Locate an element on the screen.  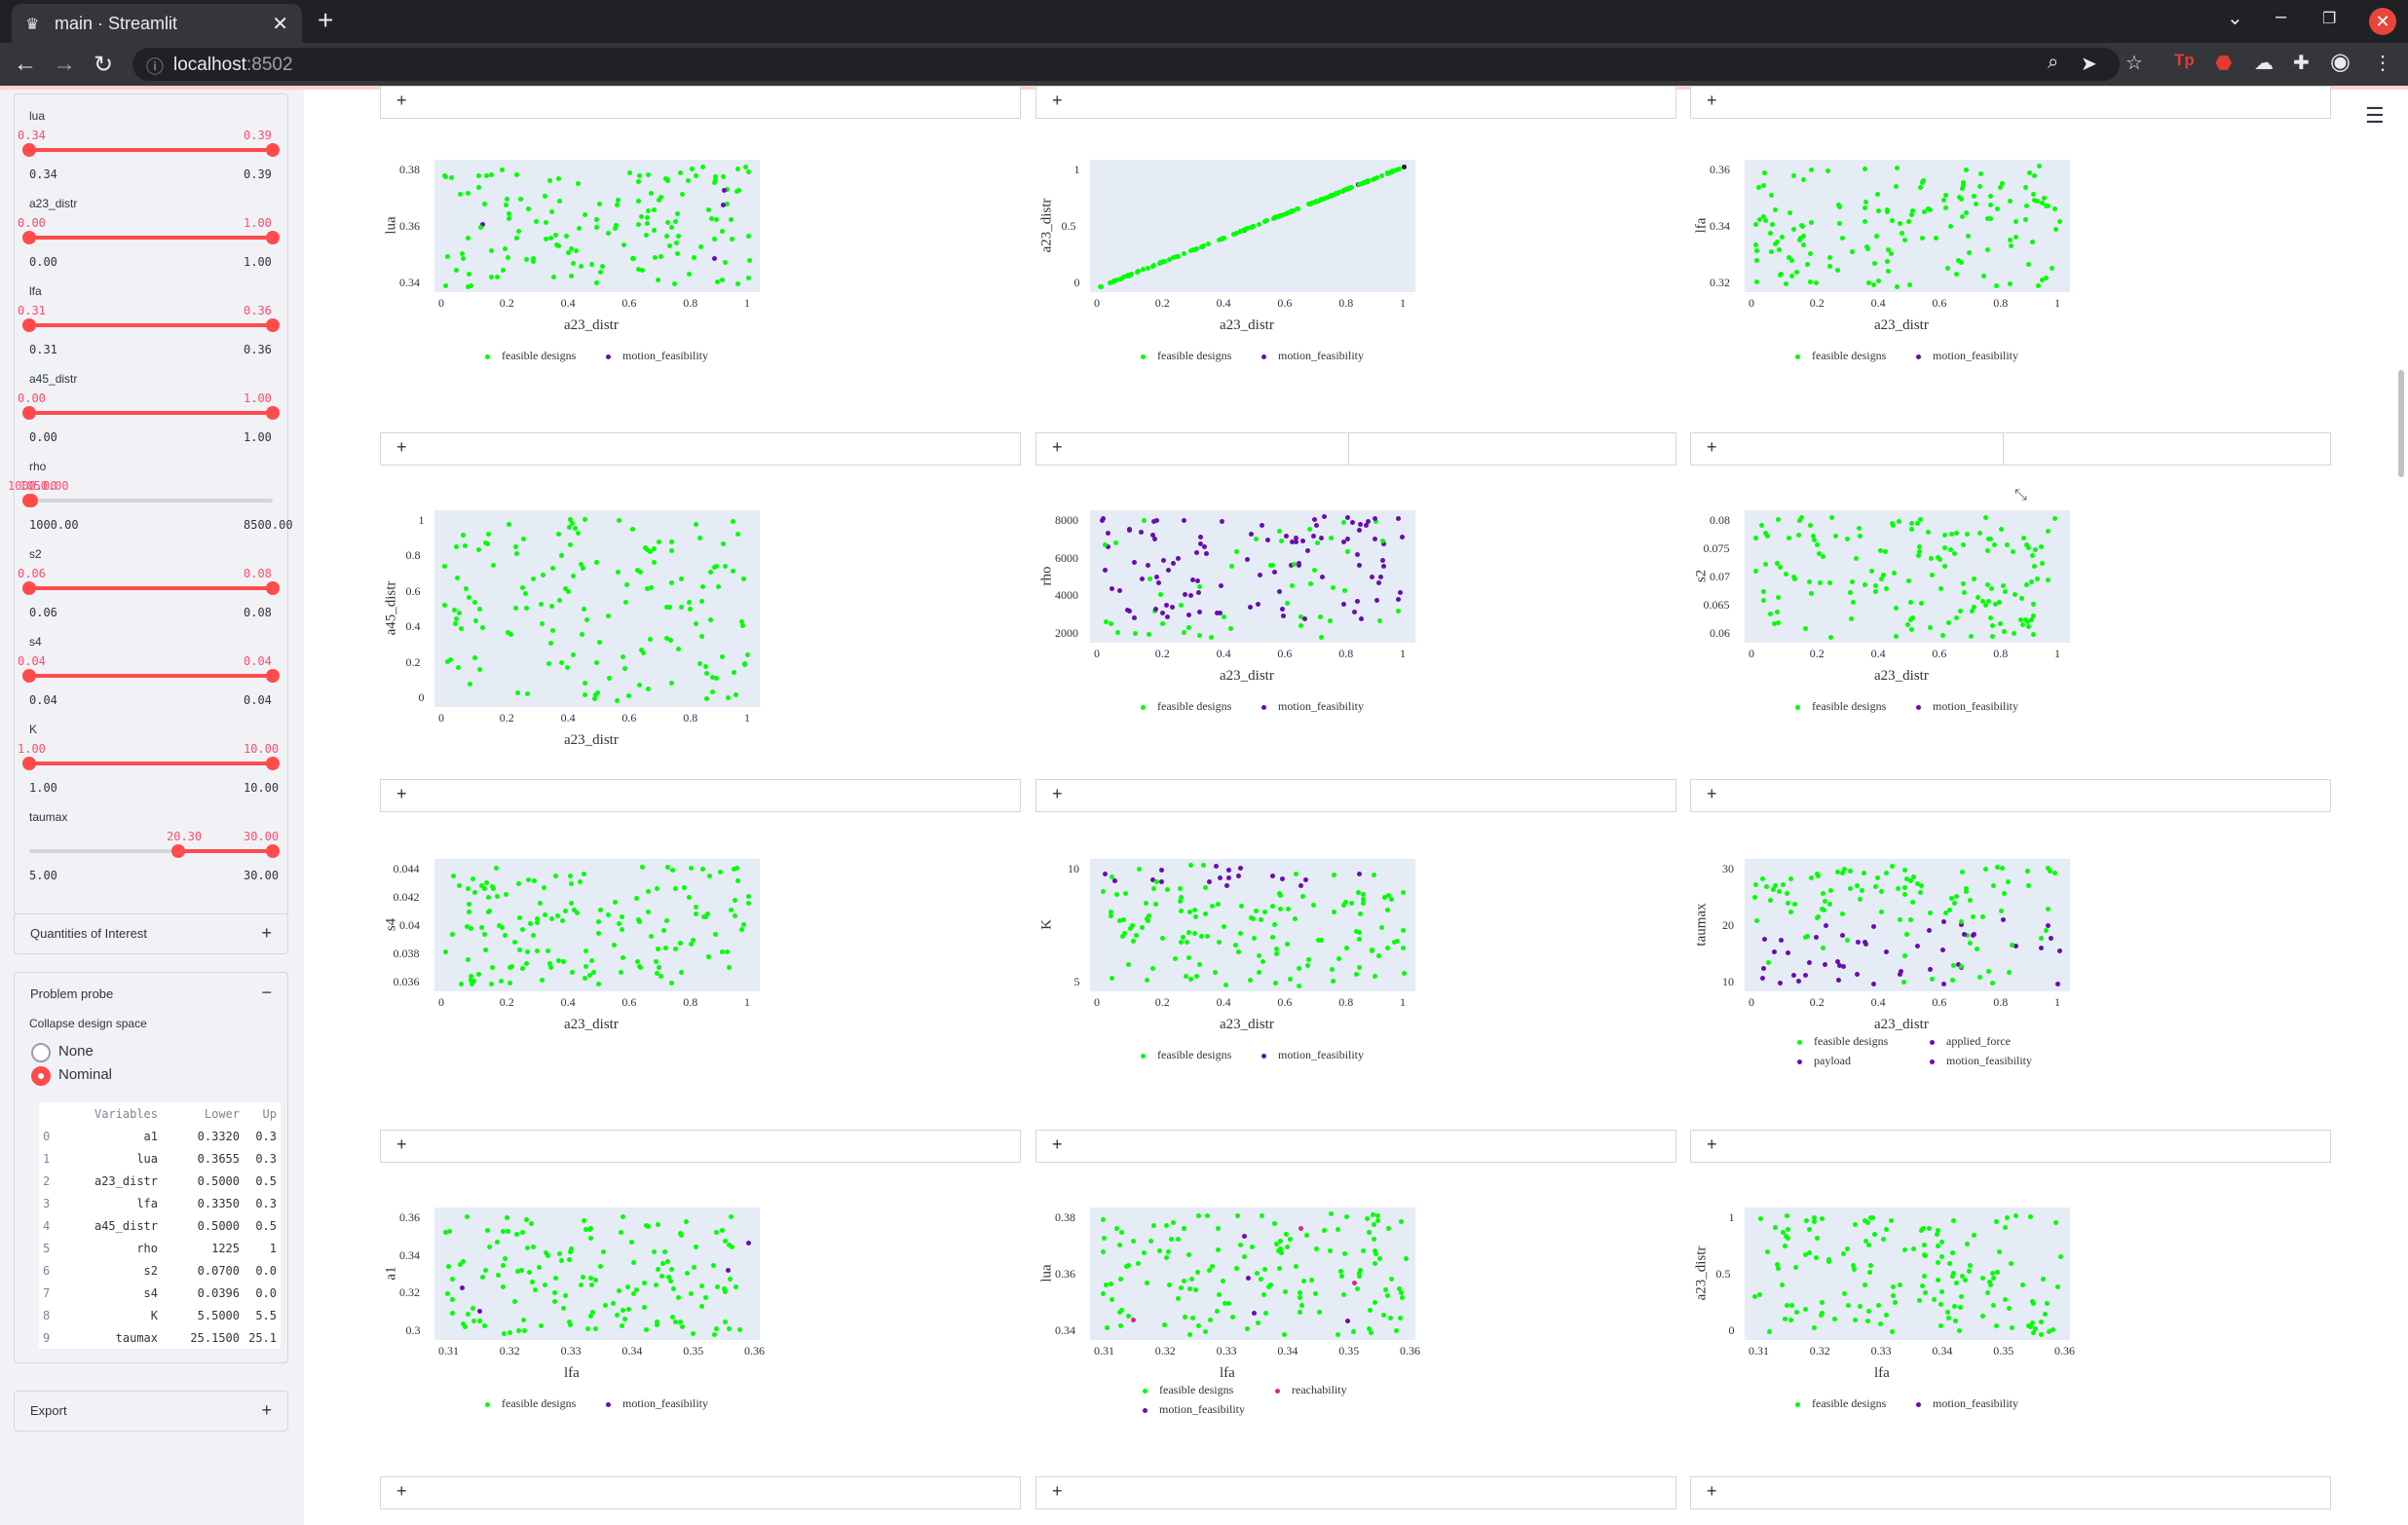
browser-menu-icon: ⋮ is located at coordinates (2382, 63).